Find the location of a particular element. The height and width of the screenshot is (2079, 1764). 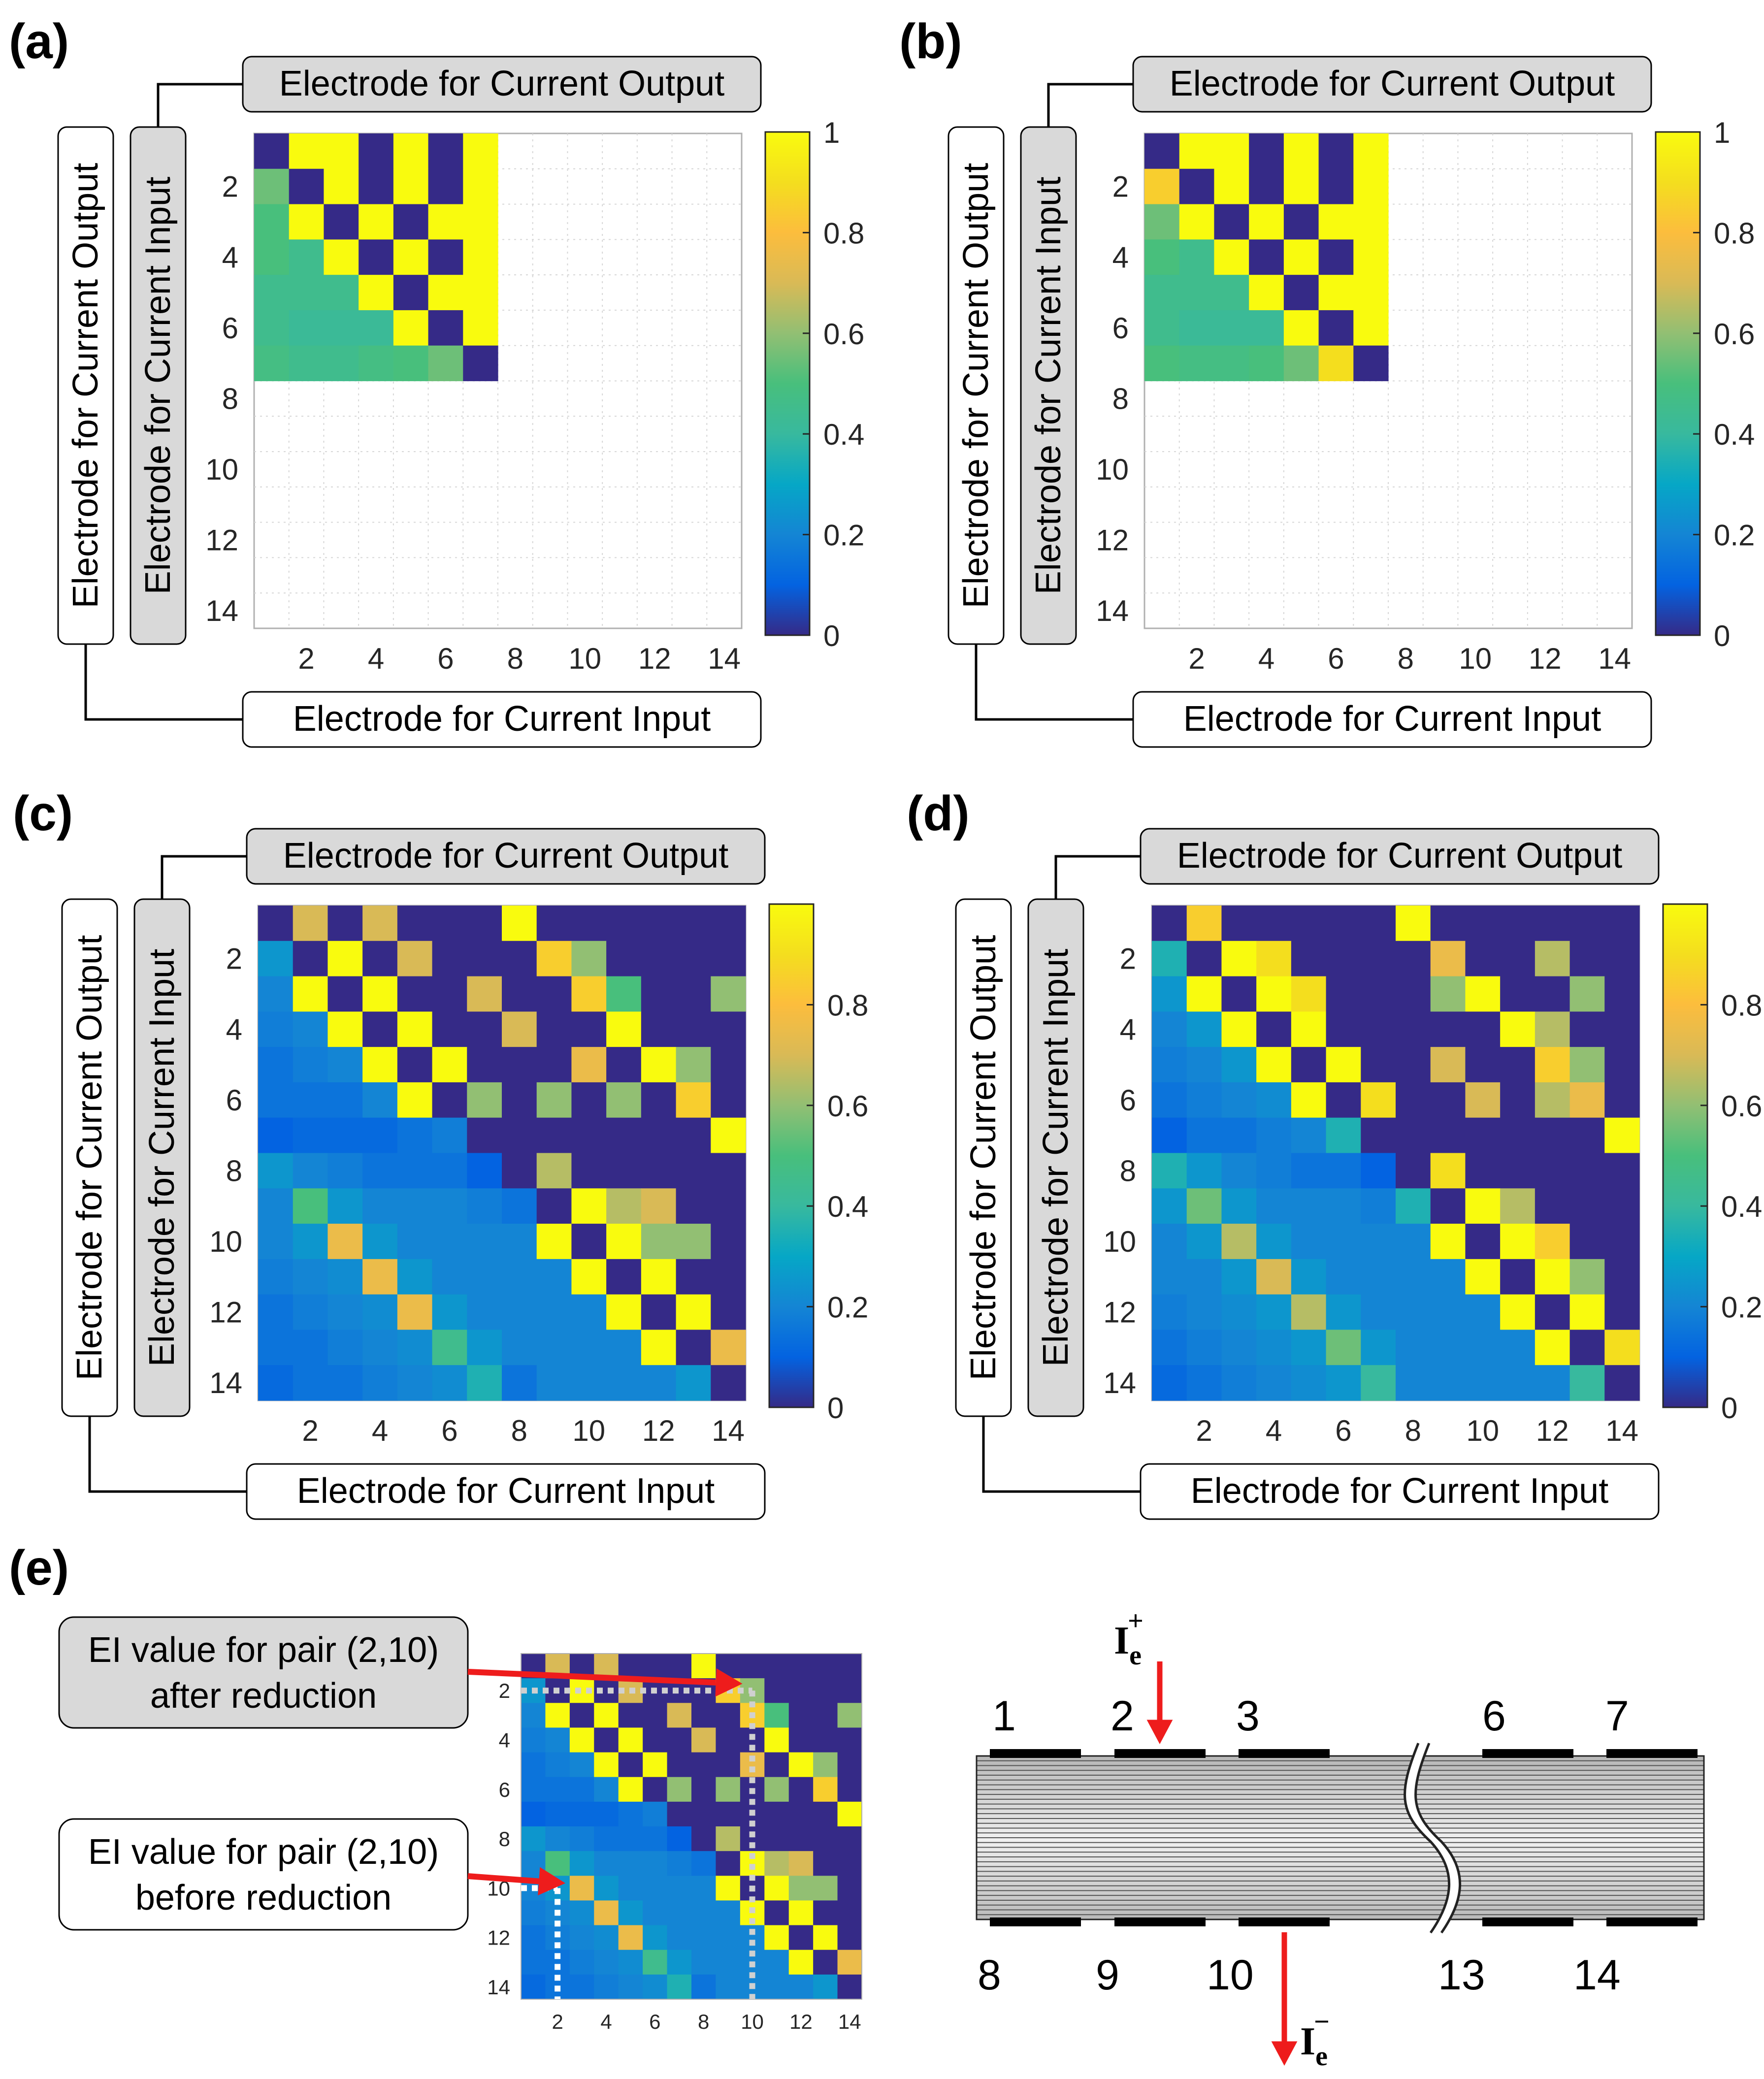

x-tick-label: 10 is located at coordinates (589, 1430).